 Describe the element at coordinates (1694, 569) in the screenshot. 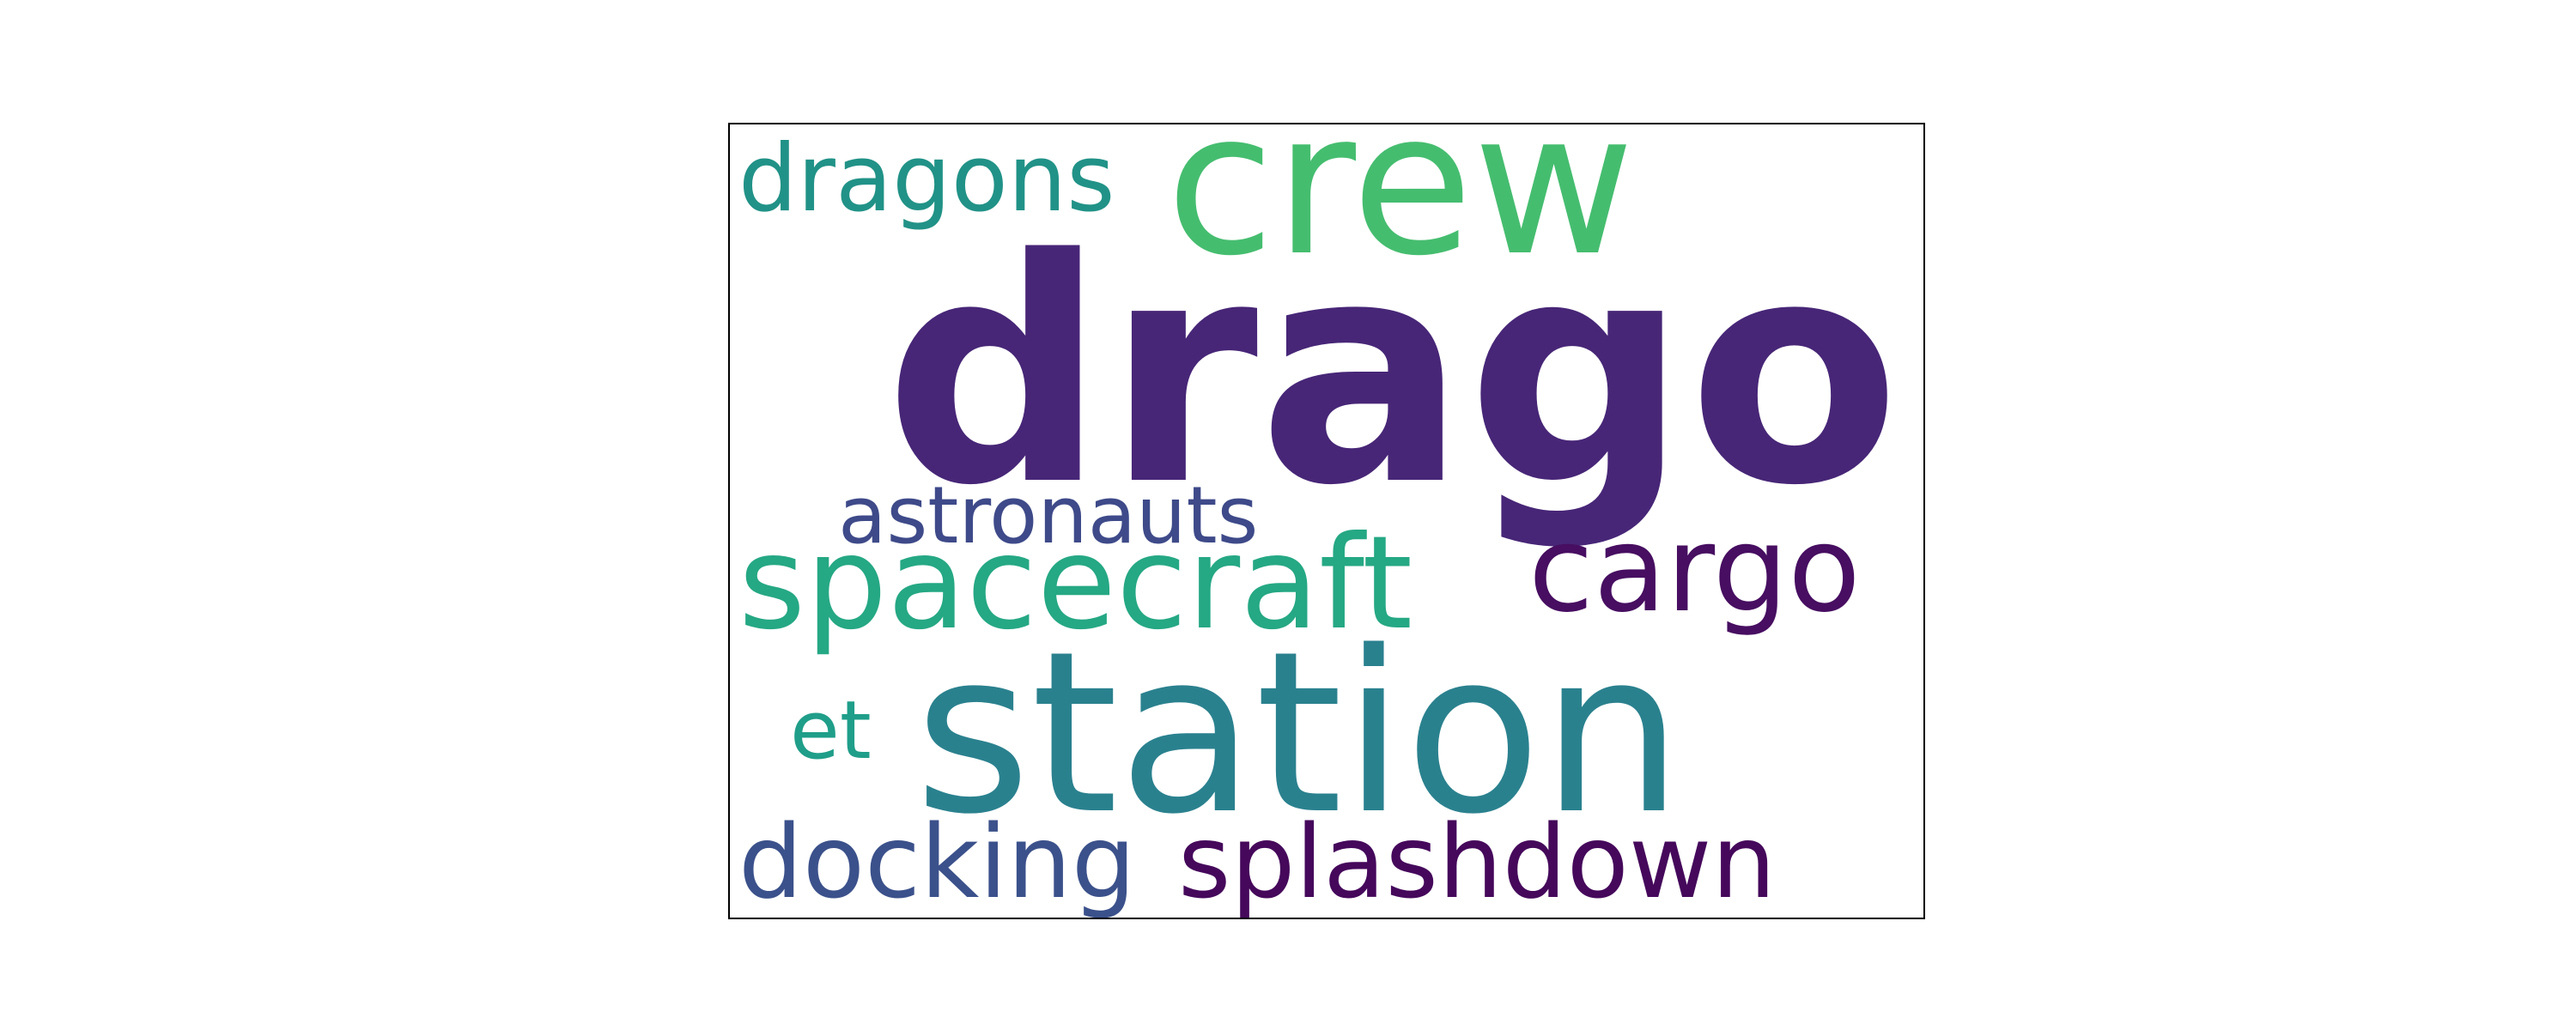

I see `word-cargo: cargo` at that location.